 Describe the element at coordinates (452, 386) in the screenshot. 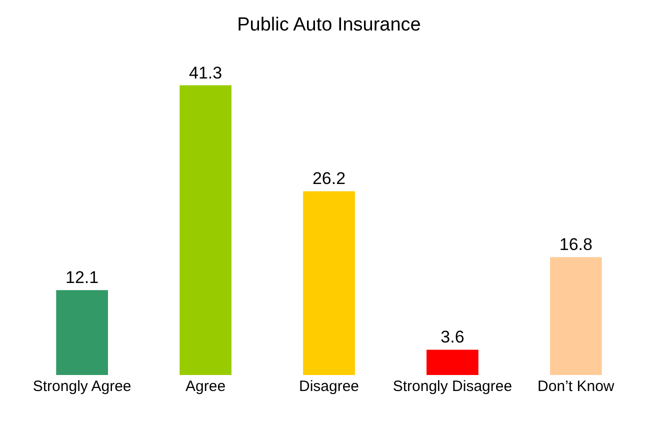

I see `x-tick-label: Strongly Disagree` at that location.